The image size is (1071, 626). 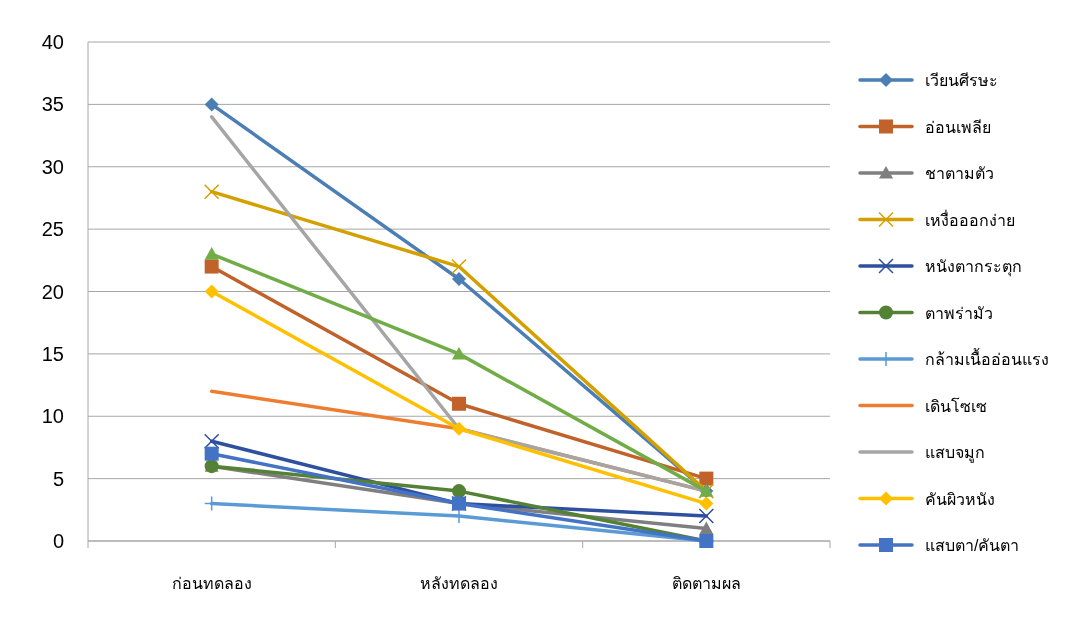 What do you see at coordinates (959, 313) in the screenshot?
I see `legend-label: ตาพร่ามัว` at bounding box center [959, 313].